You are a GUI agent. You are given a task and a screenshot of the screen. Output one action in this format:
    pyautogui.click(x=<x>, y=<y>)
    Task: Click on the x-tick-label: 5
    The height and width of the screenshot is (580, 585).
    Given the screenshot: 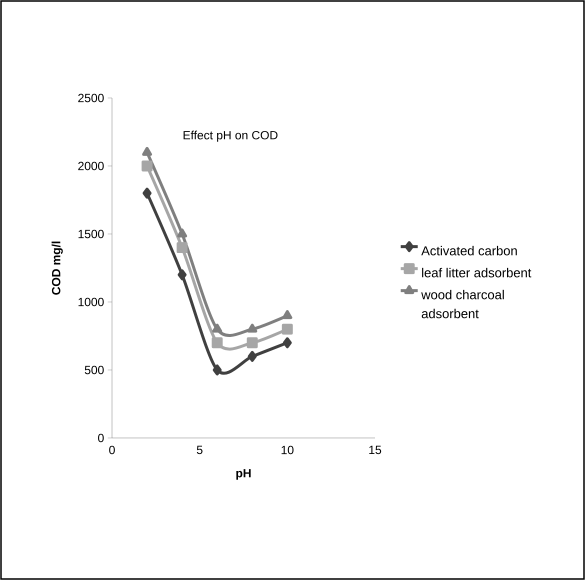 What is the action you would take?
    pyautogui.click(x=199, y=450)
    